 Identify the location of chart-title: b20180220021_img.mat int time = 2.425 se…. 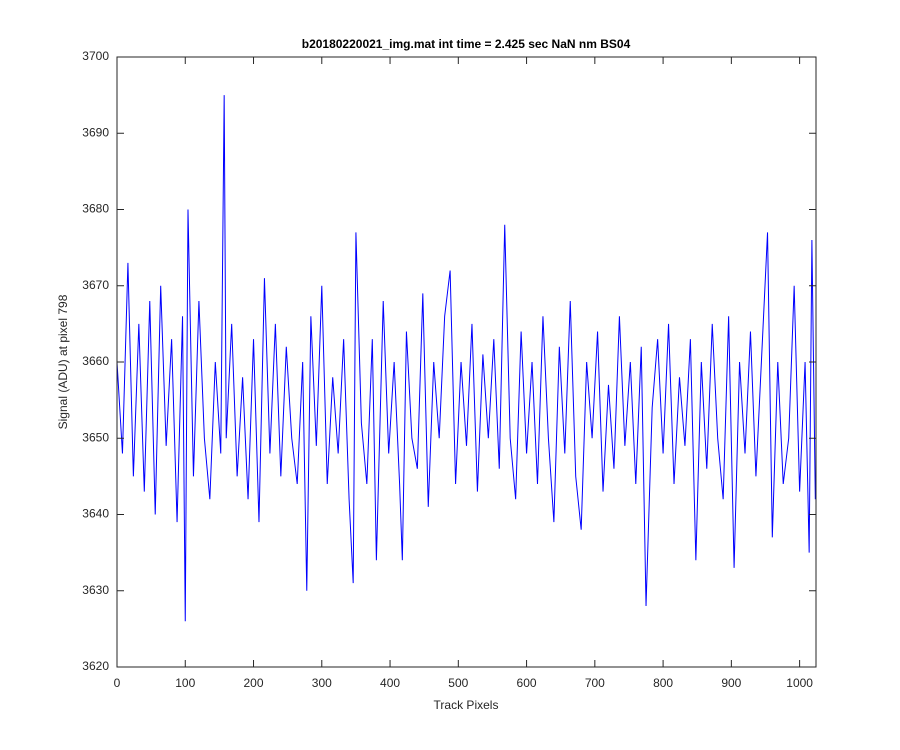
(466, 44).